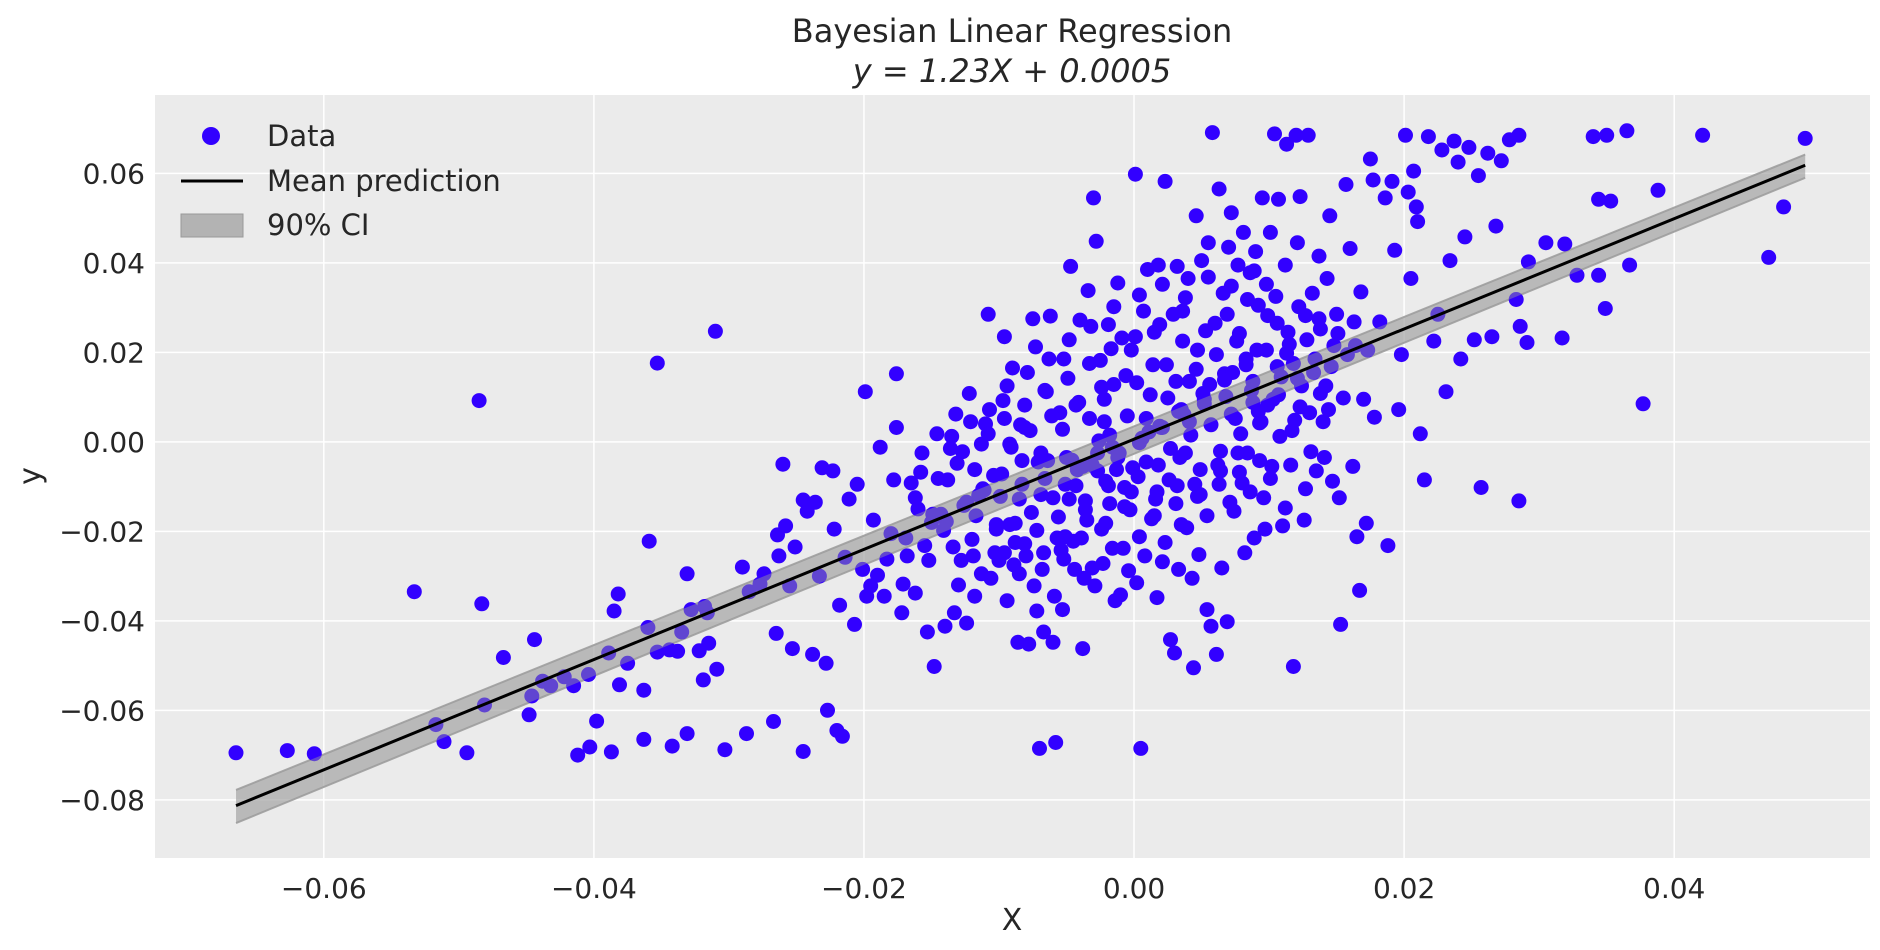 Image resolution: width=1880 pixels, height=950 pixels. I want to click on x-axis-label: X, so click(1012, 920).